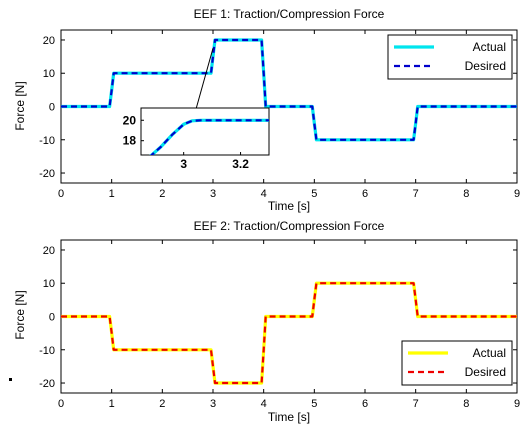  Describe the element at coordinates (196, 109) in the screenshot. I see `inset: 3 3.2 20 18` at that location.